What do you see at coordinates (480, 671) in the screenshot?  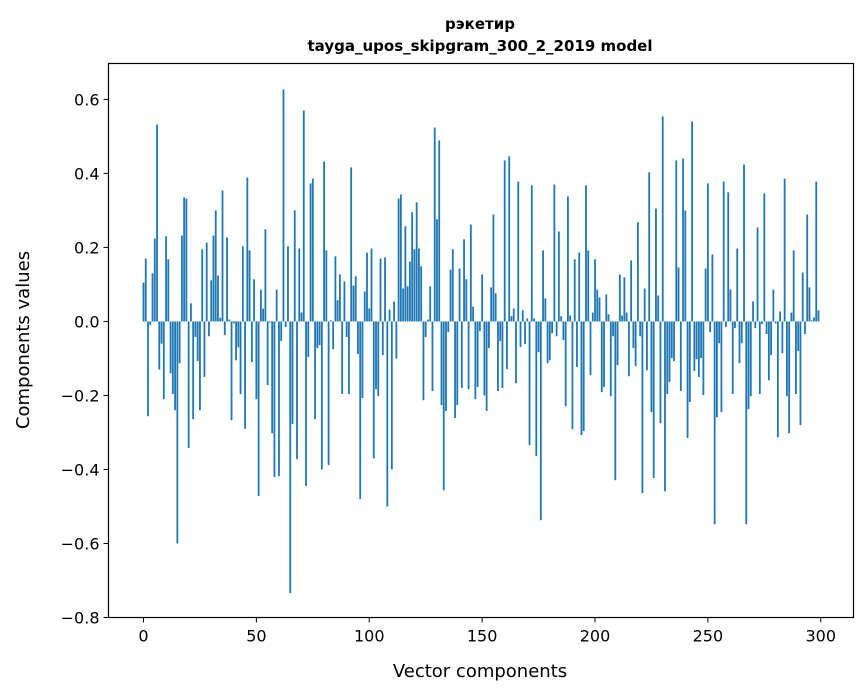 I see `x-axis-label: Vector components` at bounding box center [480, 671].